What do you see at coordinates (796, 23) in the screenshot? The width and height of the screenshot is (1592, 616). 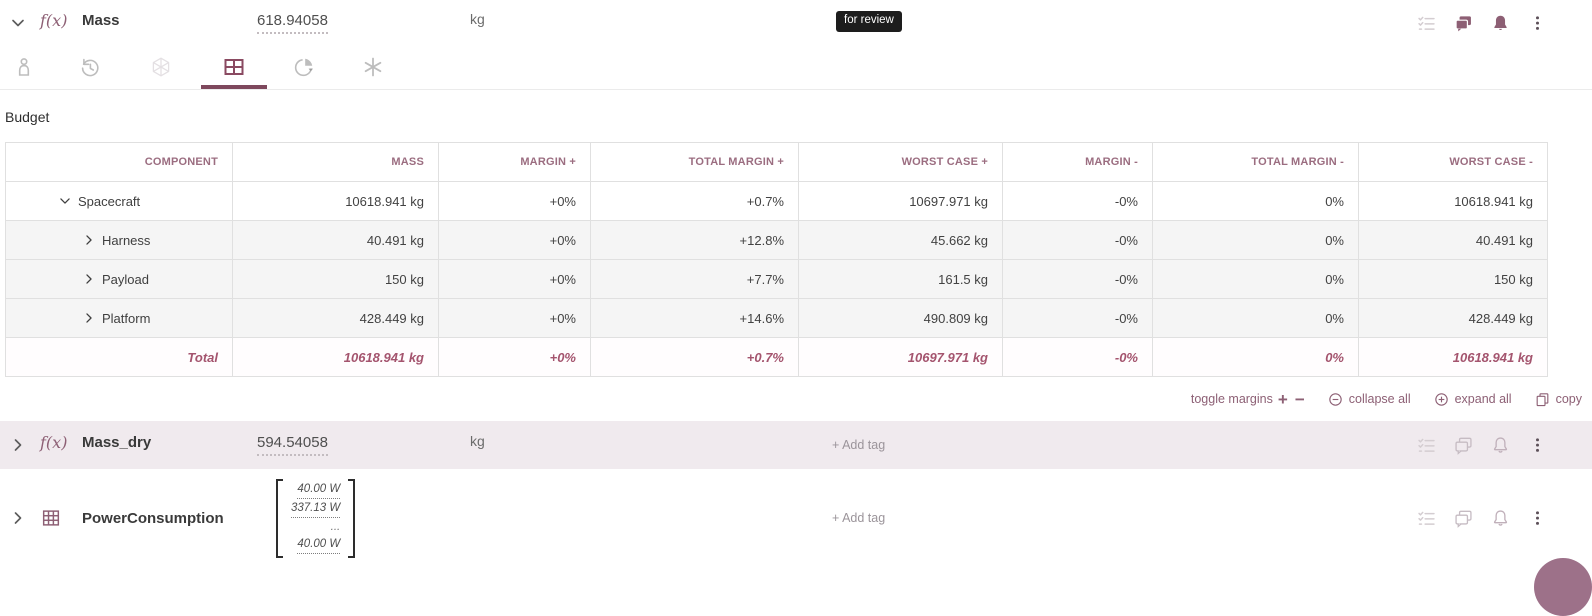 I see `variable-row-mass: f(x) Mass 618.94058 kg for review` at bounding box center [796, 23].